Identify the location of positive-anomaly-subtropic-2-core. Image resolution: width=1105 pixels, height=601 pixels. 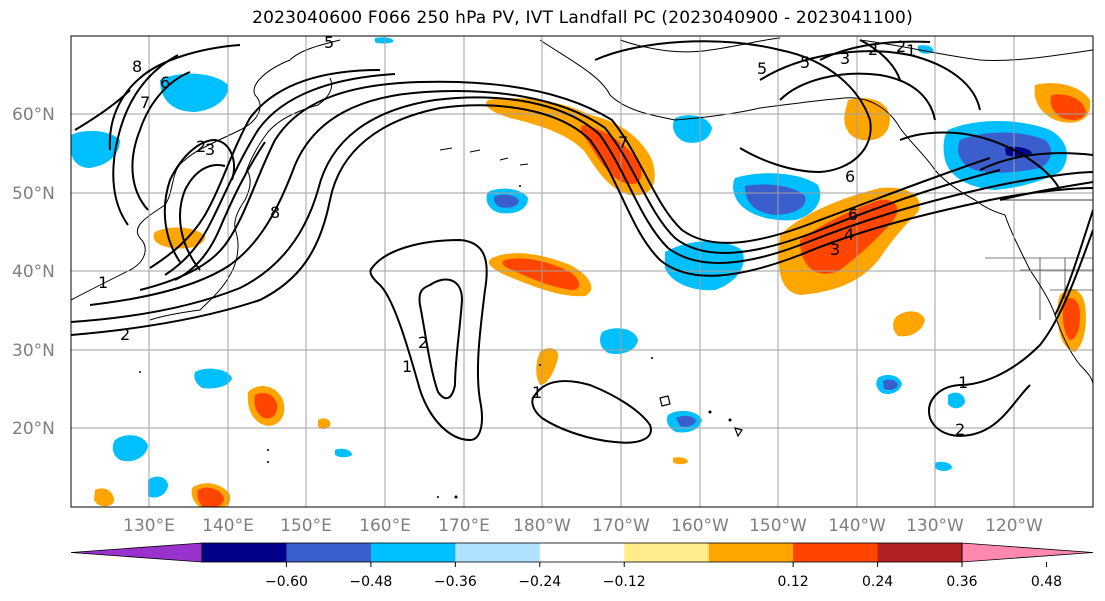
(210, 497).